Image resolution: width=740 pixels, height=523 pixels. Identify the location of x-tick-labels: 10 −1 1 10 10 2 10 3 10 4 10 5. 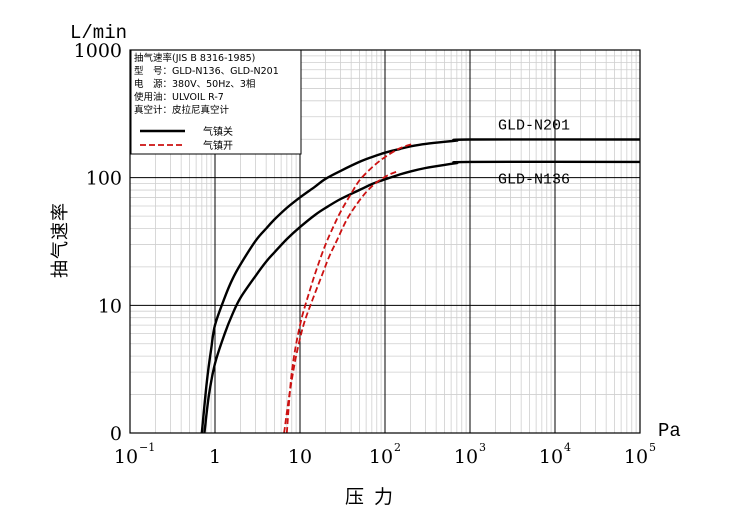
(385, 454).